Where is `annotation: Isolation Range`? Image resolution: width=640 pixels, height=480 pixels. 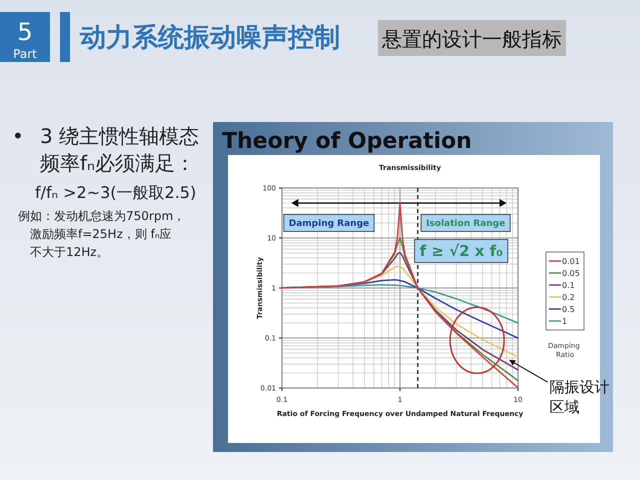 annotation: Isolation Range is located at coordinates (466, 224).